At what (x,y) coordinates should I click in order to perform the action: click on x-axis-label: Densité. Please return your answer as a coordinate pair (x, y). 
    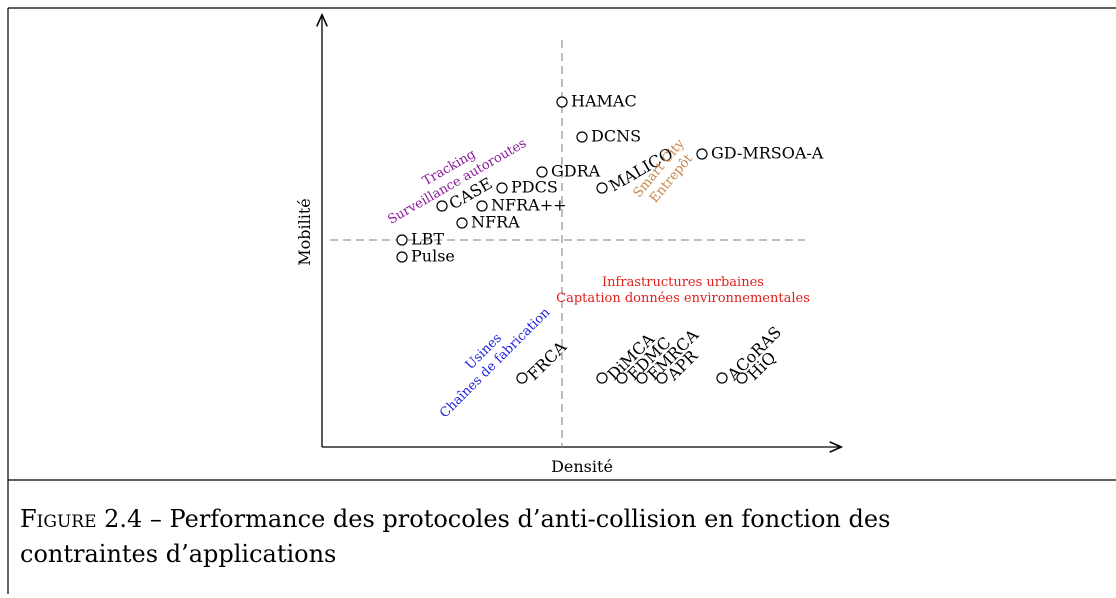
    Looking at the image, I should click on (582, 466).